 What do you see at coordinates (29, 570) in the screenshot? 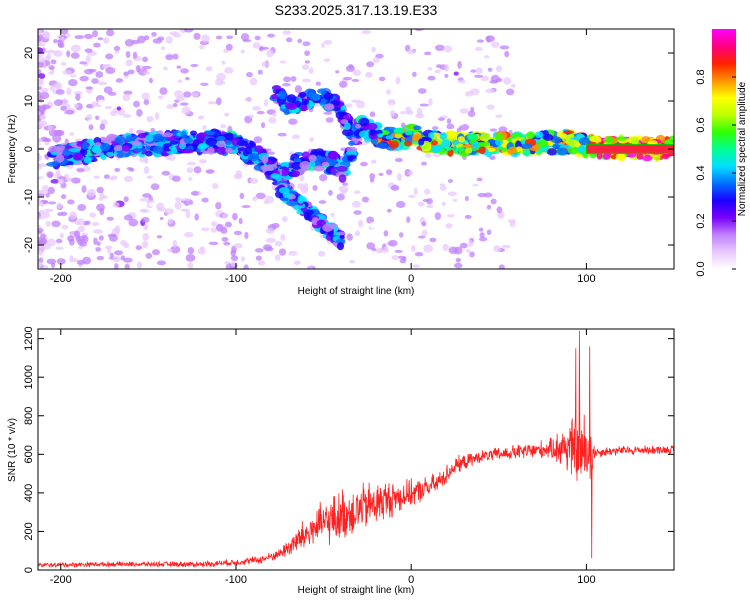
I see `y-tick-label: 0` at bounding box center [29, 570].